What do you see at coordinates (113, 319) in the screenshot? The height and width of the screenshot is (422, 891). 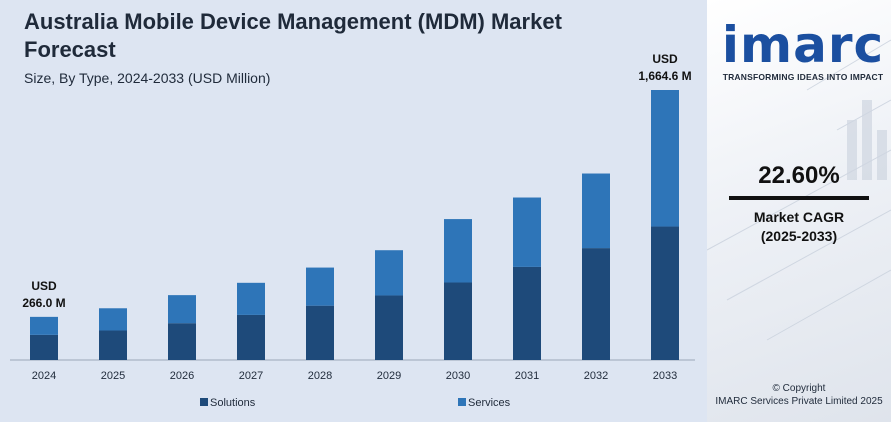 I see `bar-services-2025` at bounding box center [113, 319].